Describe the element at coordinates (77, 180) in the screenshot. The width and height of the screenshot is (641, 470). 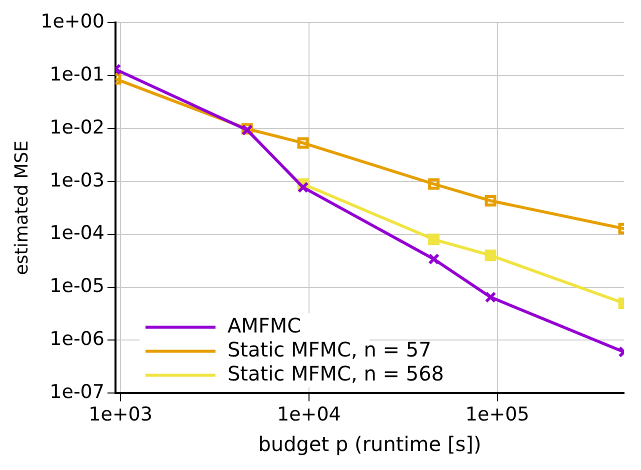
I see `y-tick-label: 1e-03` at that location.